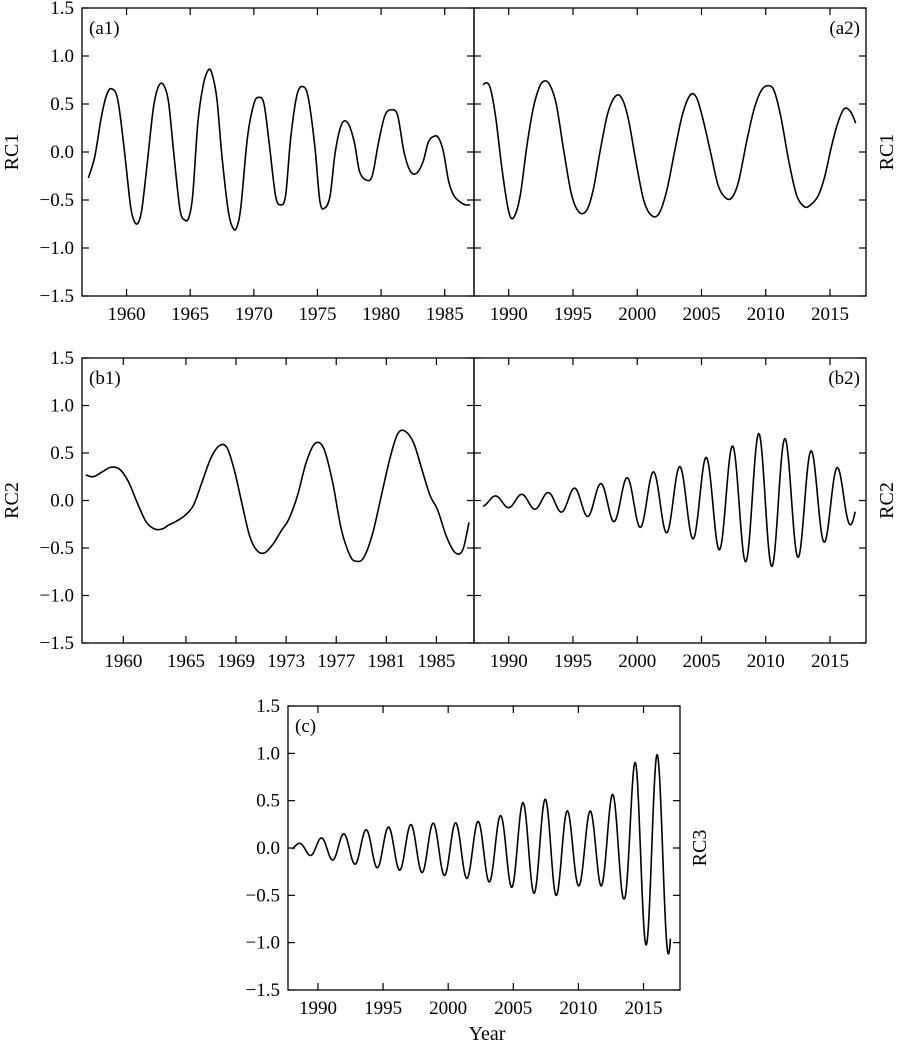  What do you see at coordinates (305, 726) in the screenshot?
I see `panel-label: (c)` at bounding box center [305, 726].